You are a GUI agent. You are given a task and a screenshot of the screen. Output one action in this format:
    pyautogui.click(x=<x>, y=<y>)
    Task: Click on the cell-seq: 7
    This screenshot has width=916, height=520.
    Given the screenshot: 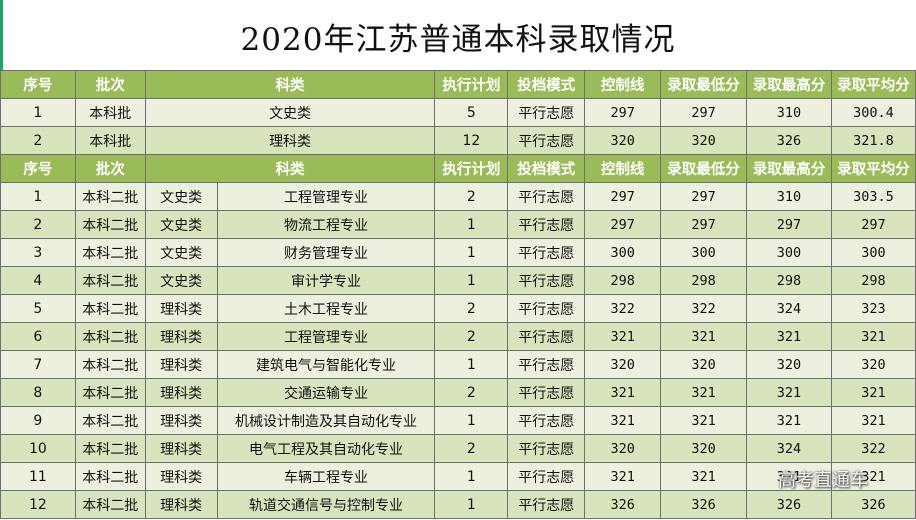 What is the action you would take?
    pyautogui.click(x=38, y=364)
    